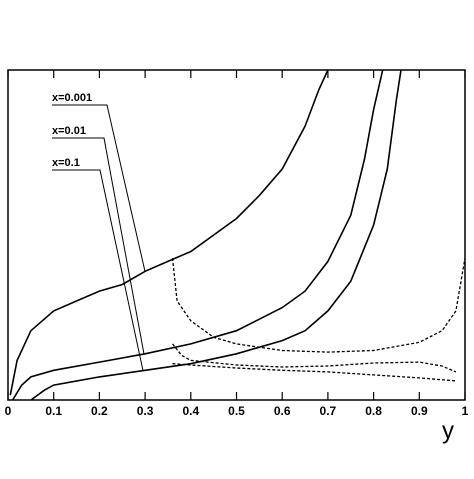 The image size is (474, 479). Describe the element at coordinates (8, 411) in the screenshot. I see `x-tick-label: 0` at that location.